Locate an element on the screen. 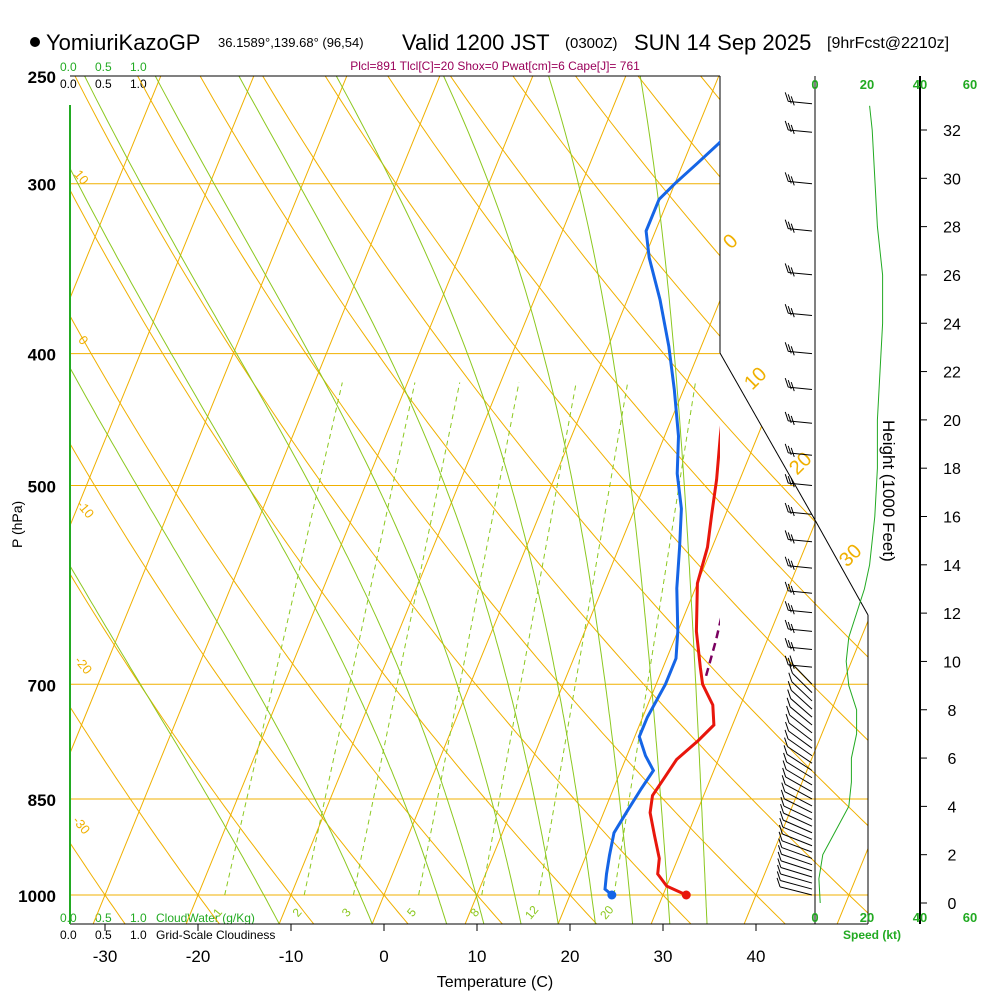  temperature-tick-label: 10 is located at coordinates (477, 956).